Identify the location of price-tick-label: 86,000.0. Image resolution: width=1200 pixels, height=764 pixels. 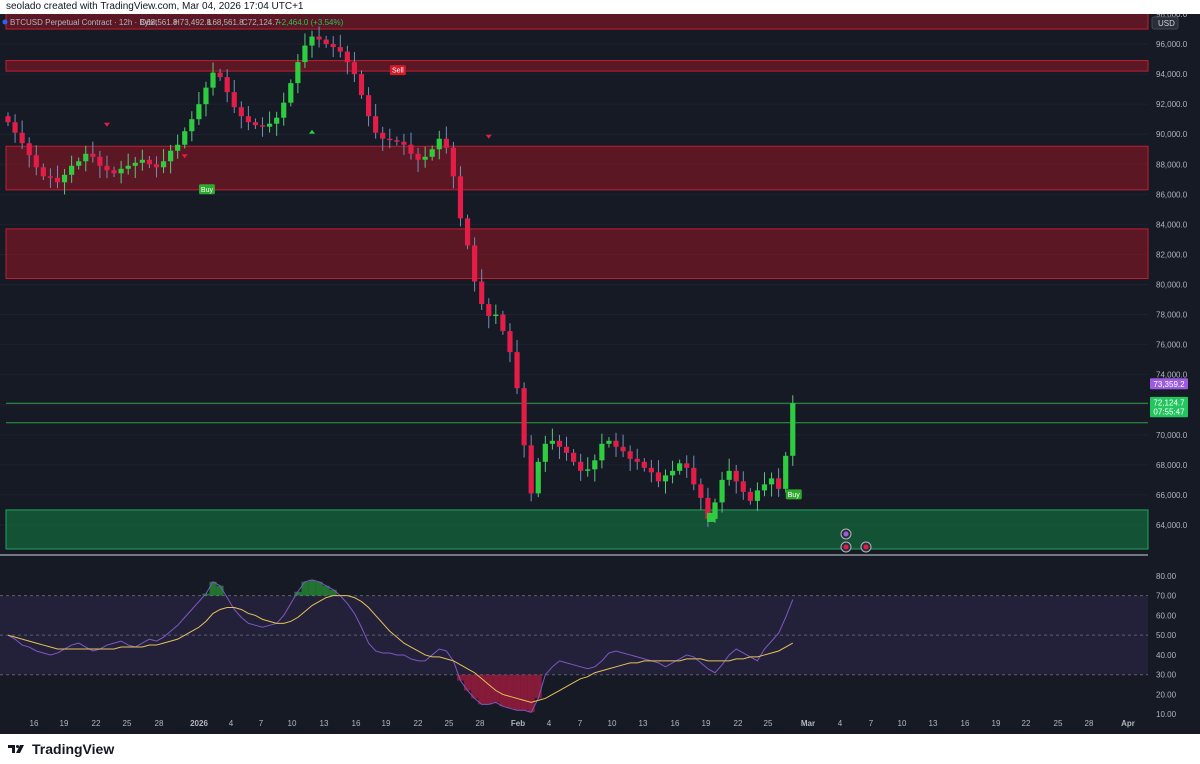
(1172, 194).